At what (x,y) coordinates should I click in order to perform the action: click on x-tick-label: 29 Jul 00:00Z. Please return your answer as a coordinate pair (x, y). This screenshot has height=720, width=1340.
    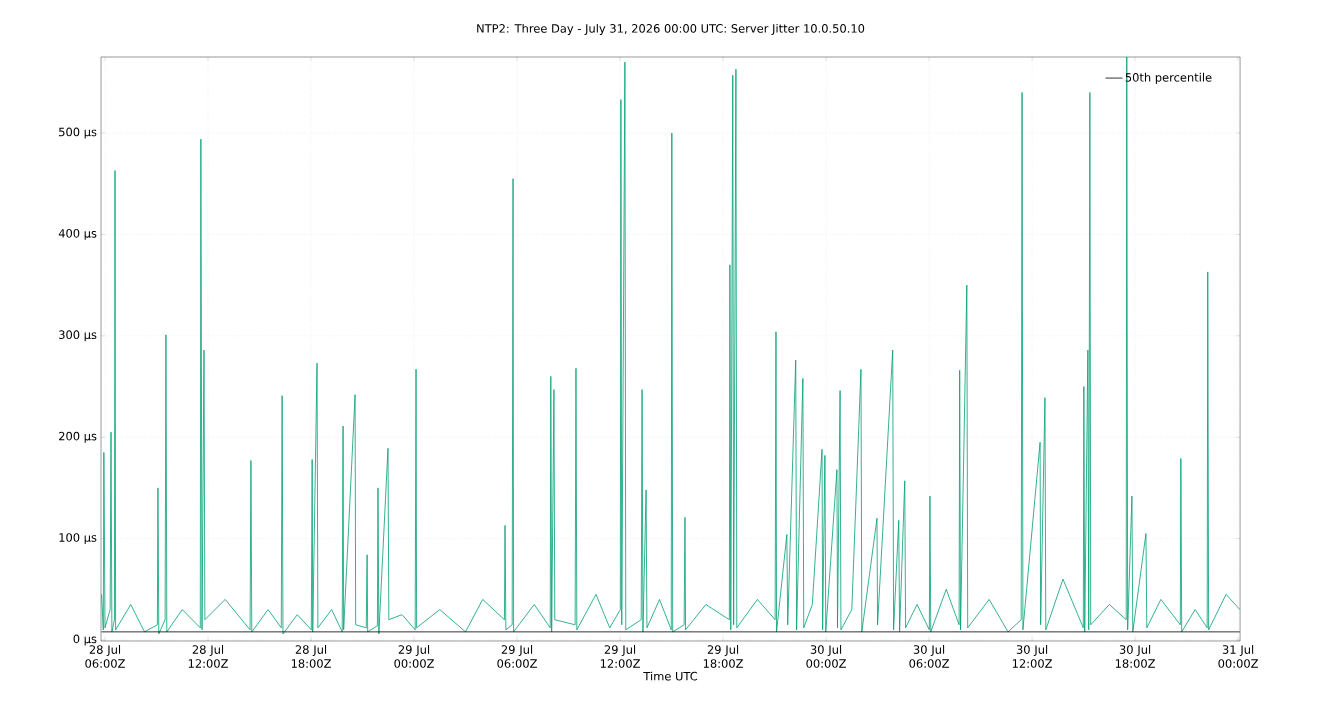
    Looking at the image, I should click on (414, 656).